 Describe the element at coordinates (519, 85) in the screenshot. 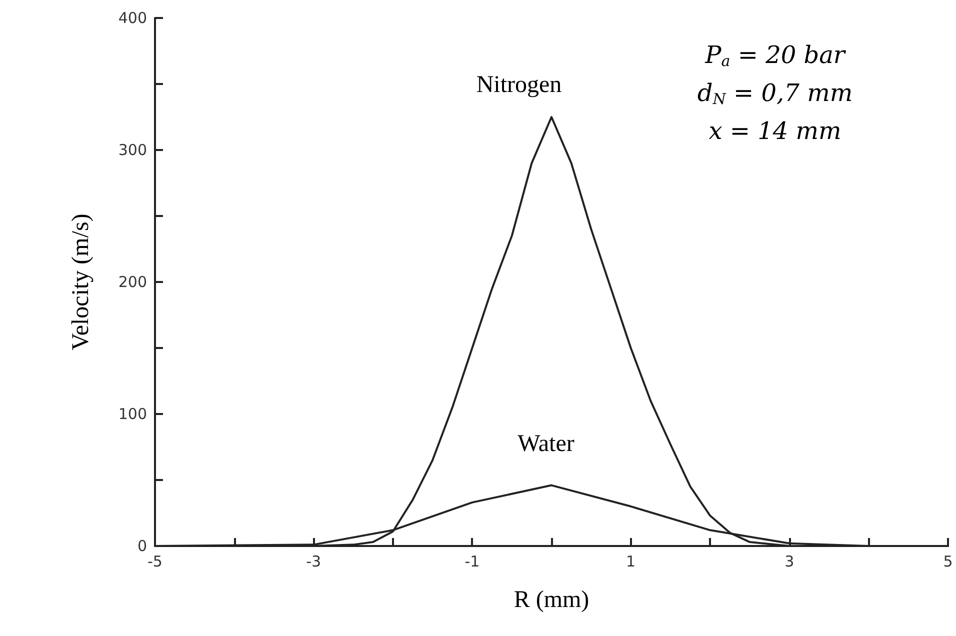

I see `annotation: Nitrogen` at that location.